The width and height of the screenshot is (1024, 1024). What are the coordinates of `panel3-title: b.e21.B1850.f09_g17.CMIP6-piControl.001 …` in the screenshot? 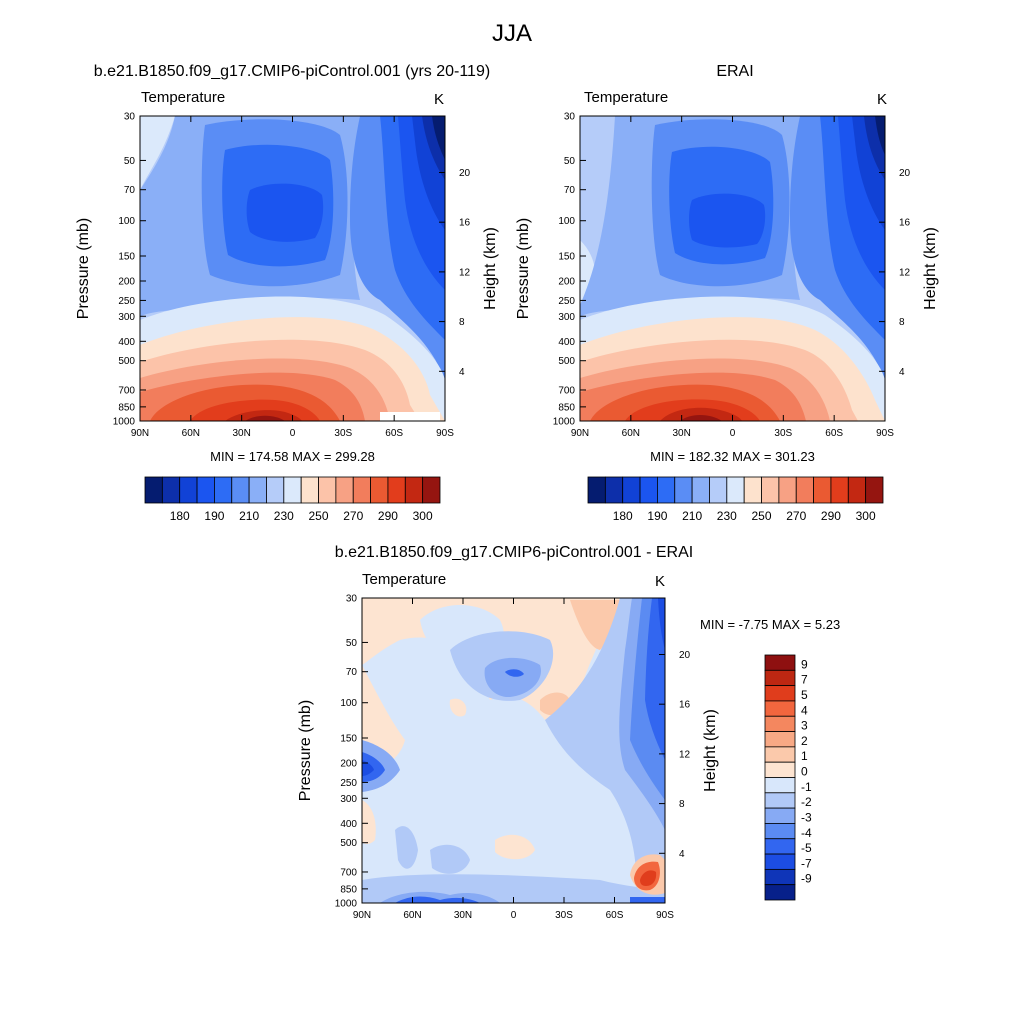 It's located at (514, 552).